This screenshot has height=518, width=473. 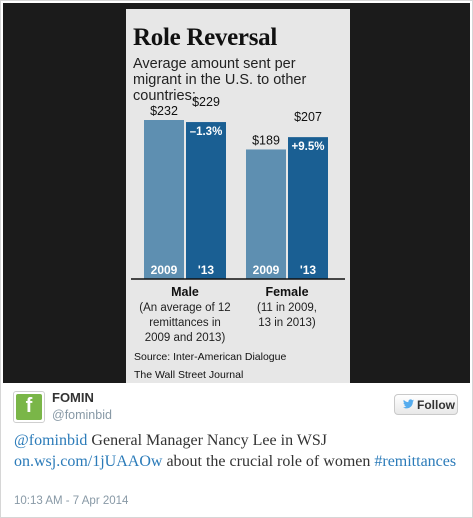 What do you see at coordinates (184, 308) in the screenshot?
I see `group-note: (An average of 12` at bounding box center [184, 308].